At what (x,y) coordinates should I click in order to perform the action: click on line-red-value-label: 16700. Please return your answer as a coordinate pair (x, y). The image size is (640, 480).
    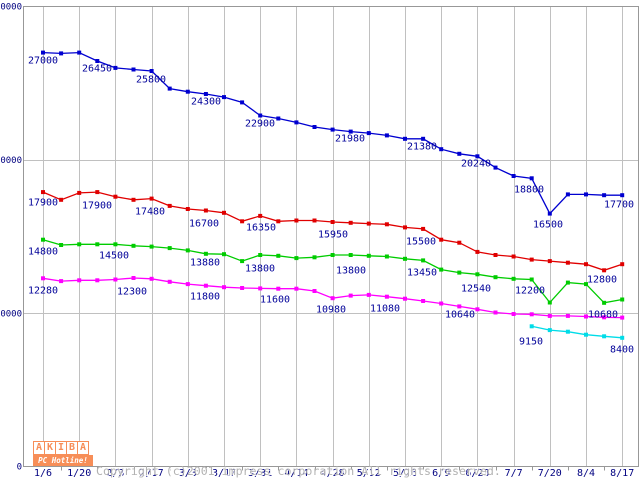
    Looking at the image, I should click on (204, 224).